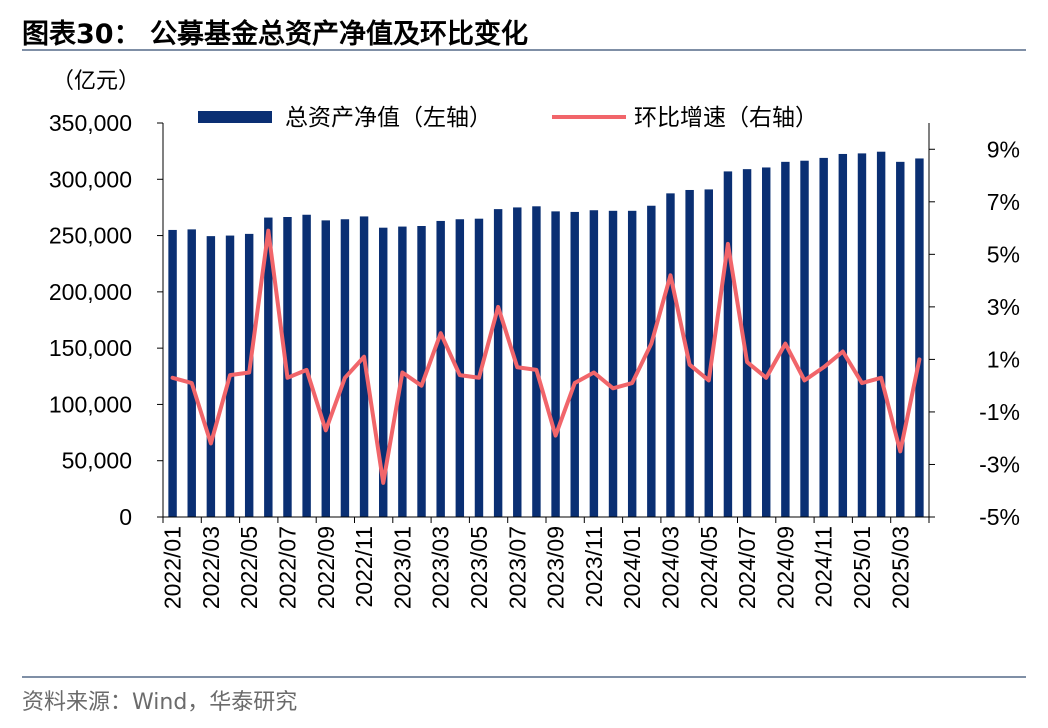 The width and height of the screenshot is (1048, 728). What do you see at coordinates (508, 117) in the screenshot?
I see `legend: 总资产净值（左轴） 环比增速（右轴）` at bounding box center [508, 117].